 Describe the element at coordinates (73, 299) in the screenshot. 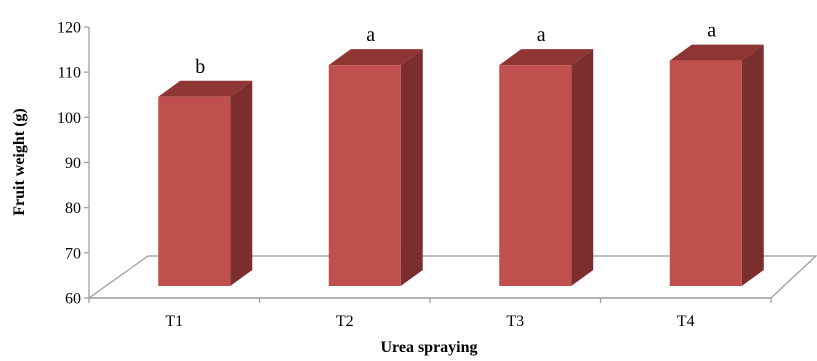

I see `y-tick-label: 60` at that location.